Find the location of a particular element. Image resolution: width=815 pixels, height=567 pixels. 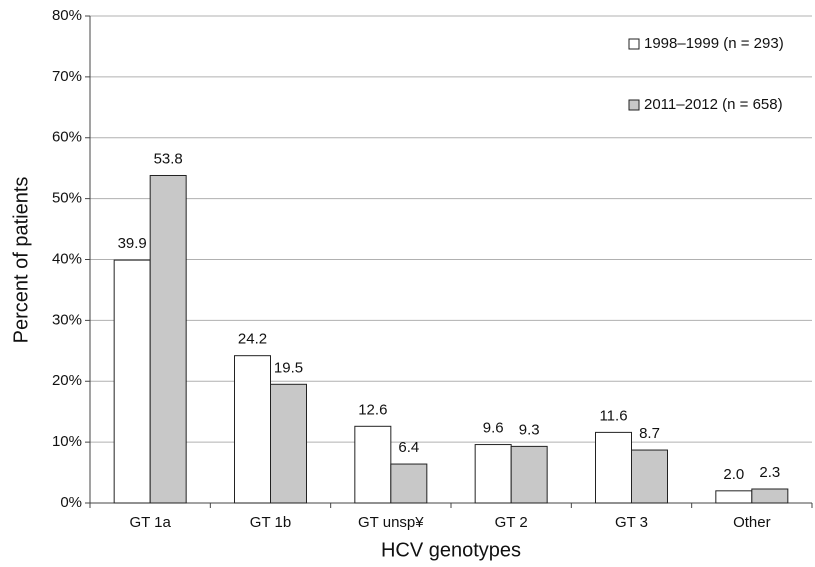

y-axis-label: Percent of patients is located at coordinates (21, 260).